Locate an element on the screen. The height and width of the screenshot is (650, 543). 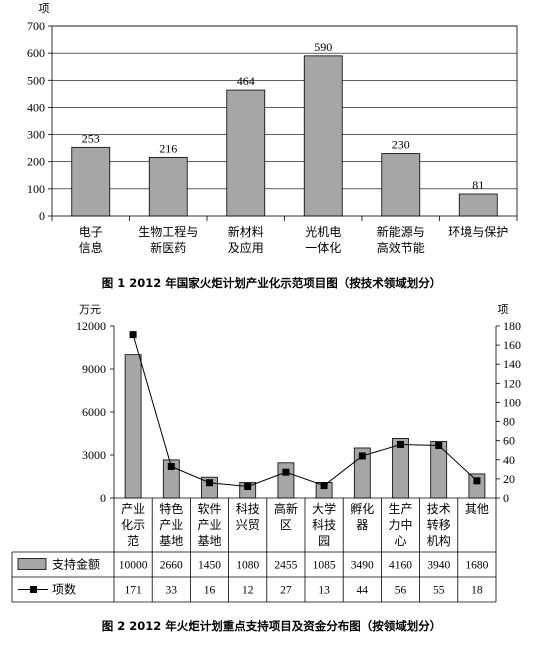
data-label: 464 is located at coordinates (246, 81).